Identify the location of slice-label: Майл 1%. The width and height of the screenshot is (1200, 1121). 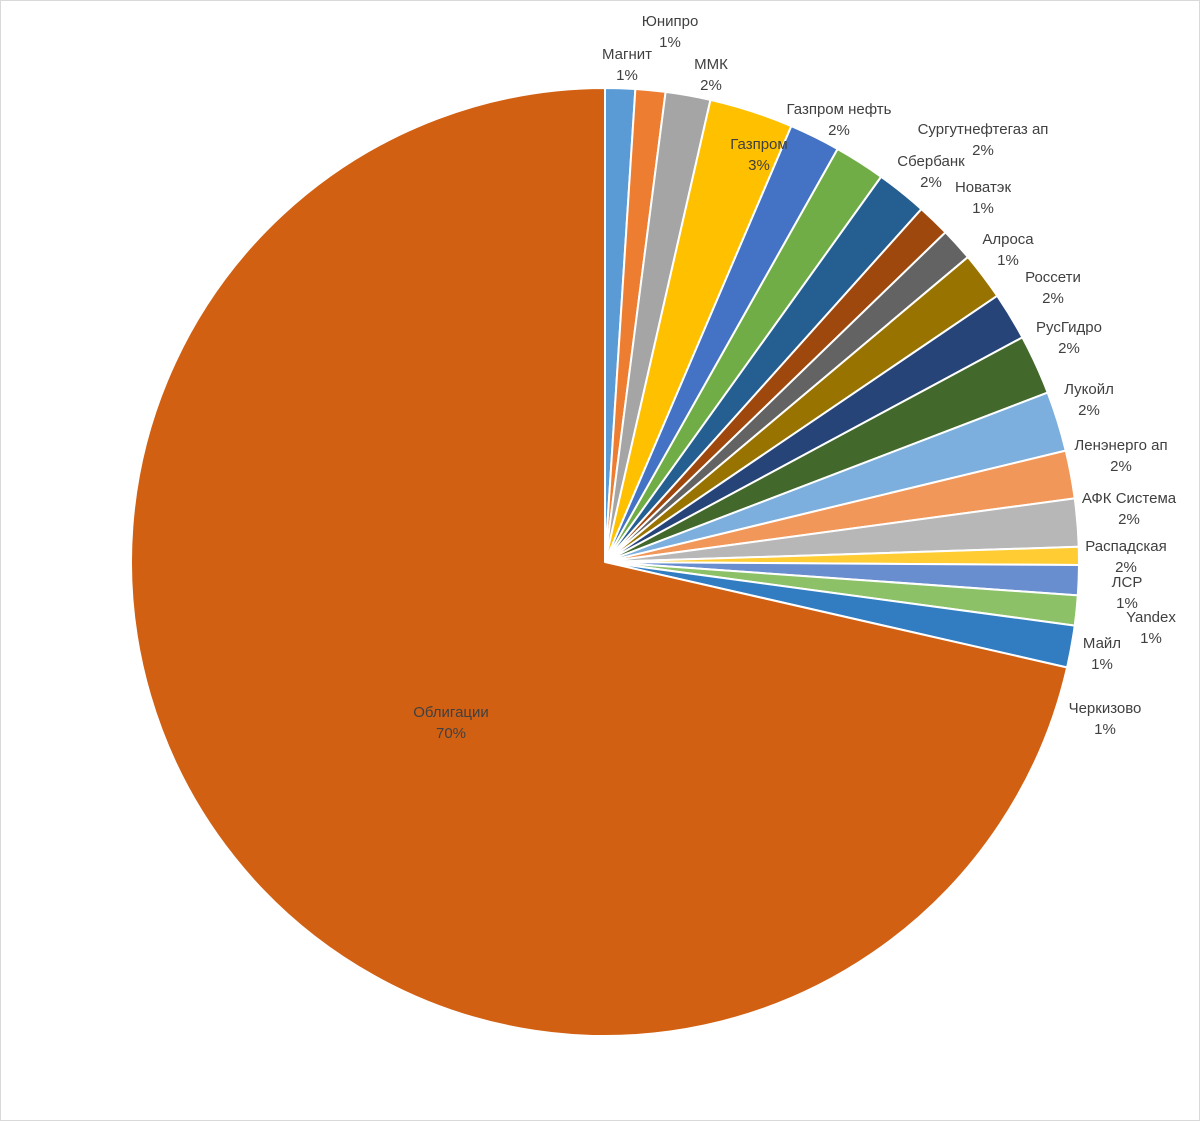
(1102, 654).